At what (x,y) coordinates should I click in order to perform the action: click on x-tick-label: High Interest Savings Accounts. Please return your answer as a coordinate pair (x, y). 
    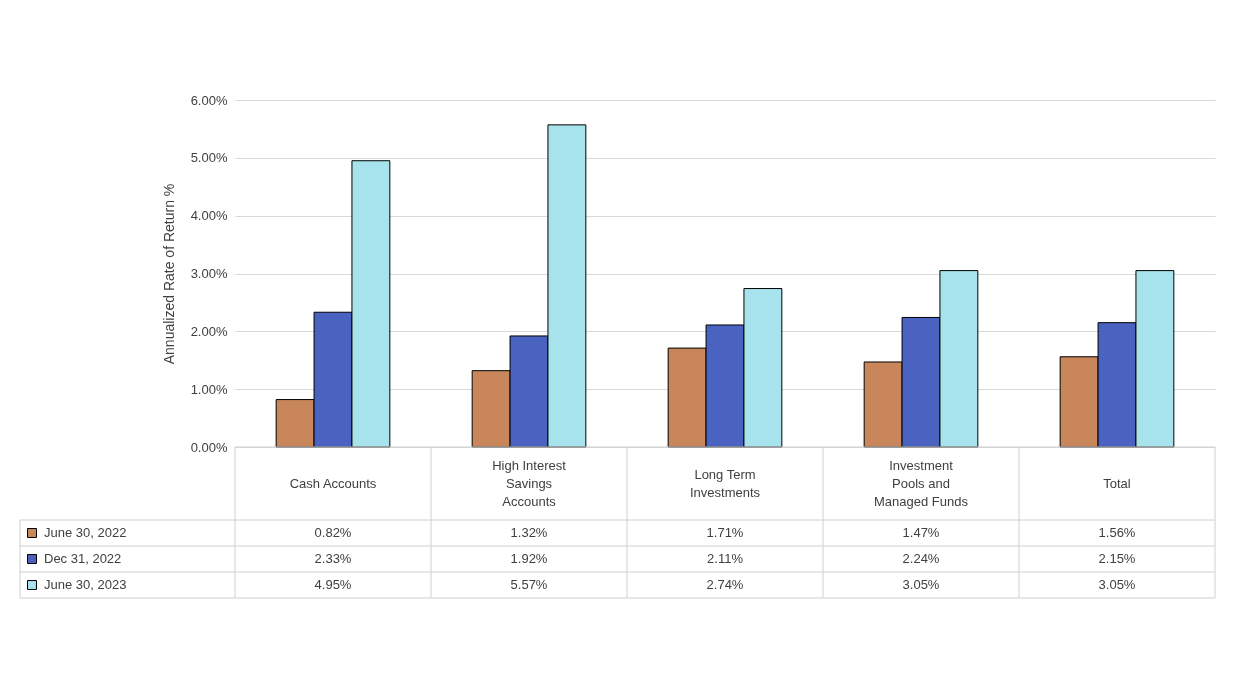
    Looking at the image, I should click on (529, 483).